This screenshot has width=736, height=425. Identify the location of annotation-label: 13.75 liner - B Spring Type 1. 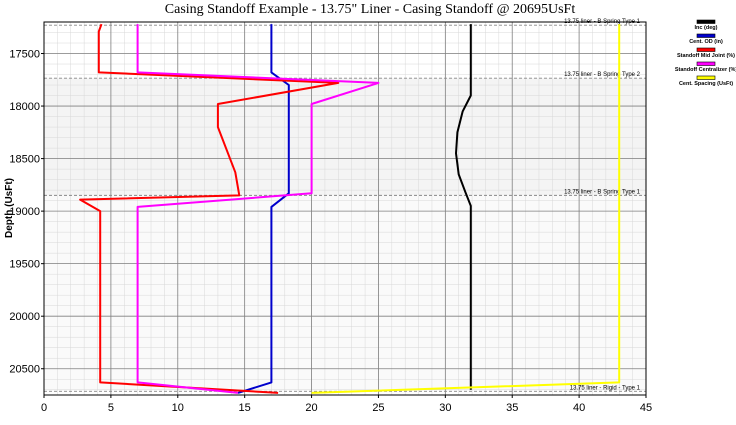
(602, 192).